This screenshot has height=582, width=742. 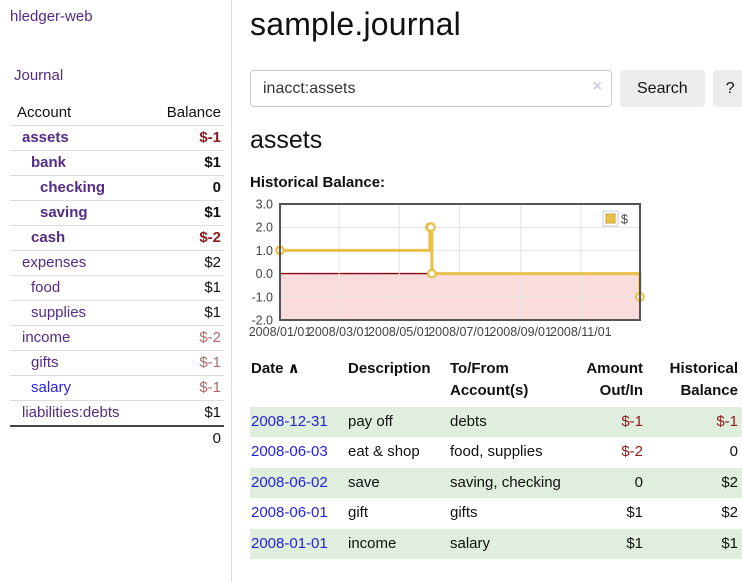 I want to click on accounts-total: 0, so click(x=117, y=437).